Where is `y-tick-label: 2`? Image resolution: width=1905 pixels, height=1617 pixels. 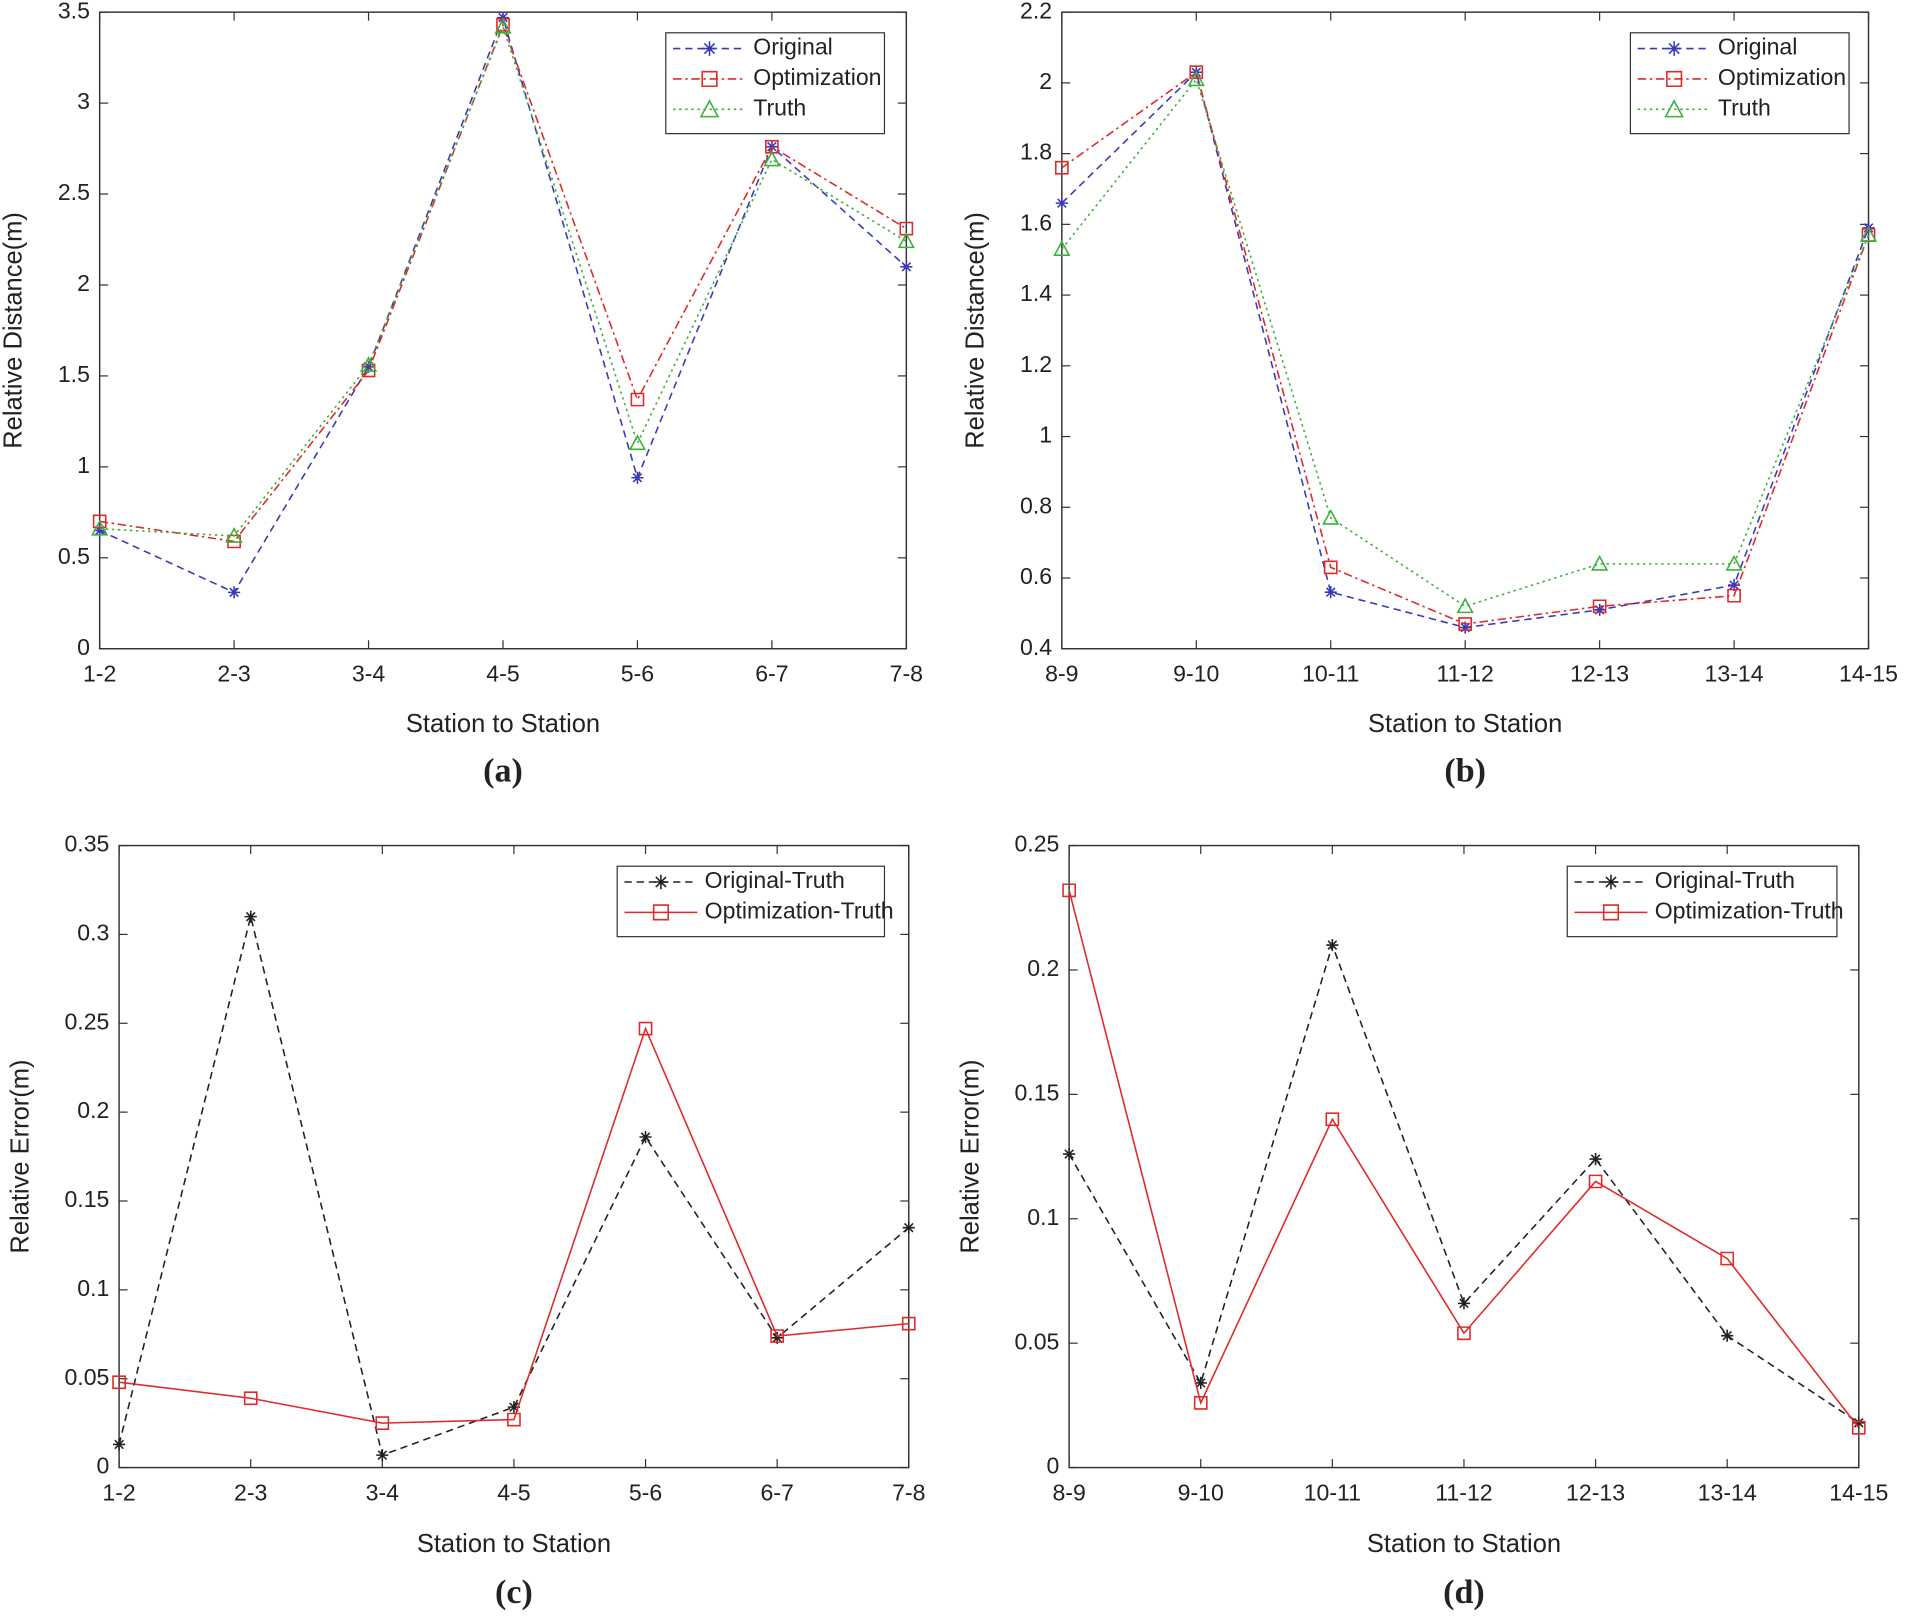
y-tick-label: 2 is located at coordinates (1045, 81).